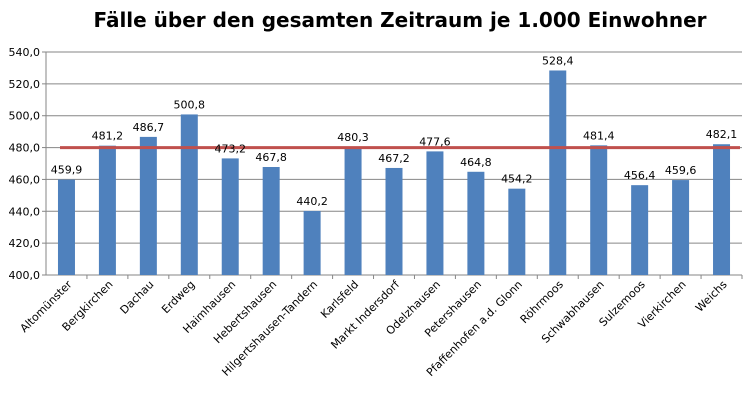 This screenshot has height=400, width=750. Describe the element at coordinates (190, 104) in the screenshot. I see `data-label: 500,8` at that location.